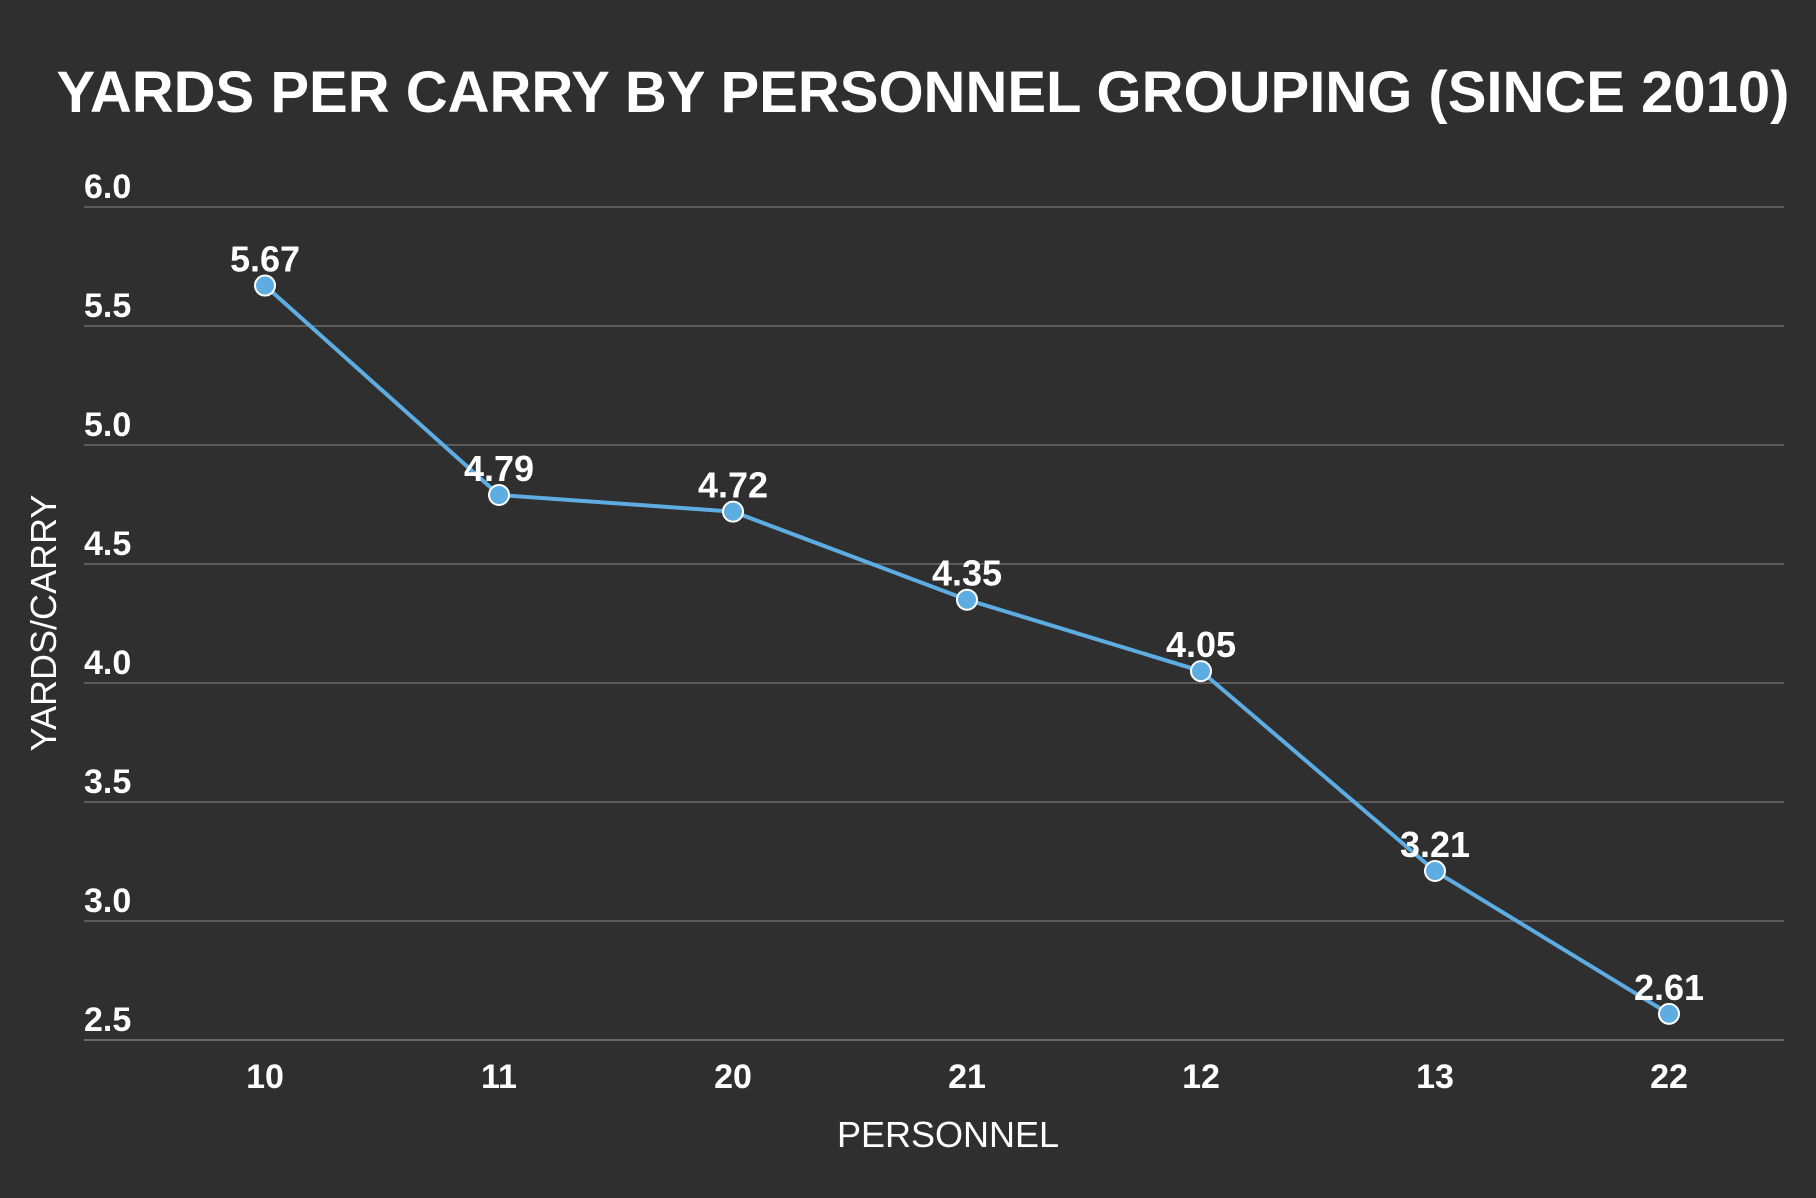  Describe the element at coordinates (107, 782) in the screenshot. I see `y-tick-label: 3.5` at that location.